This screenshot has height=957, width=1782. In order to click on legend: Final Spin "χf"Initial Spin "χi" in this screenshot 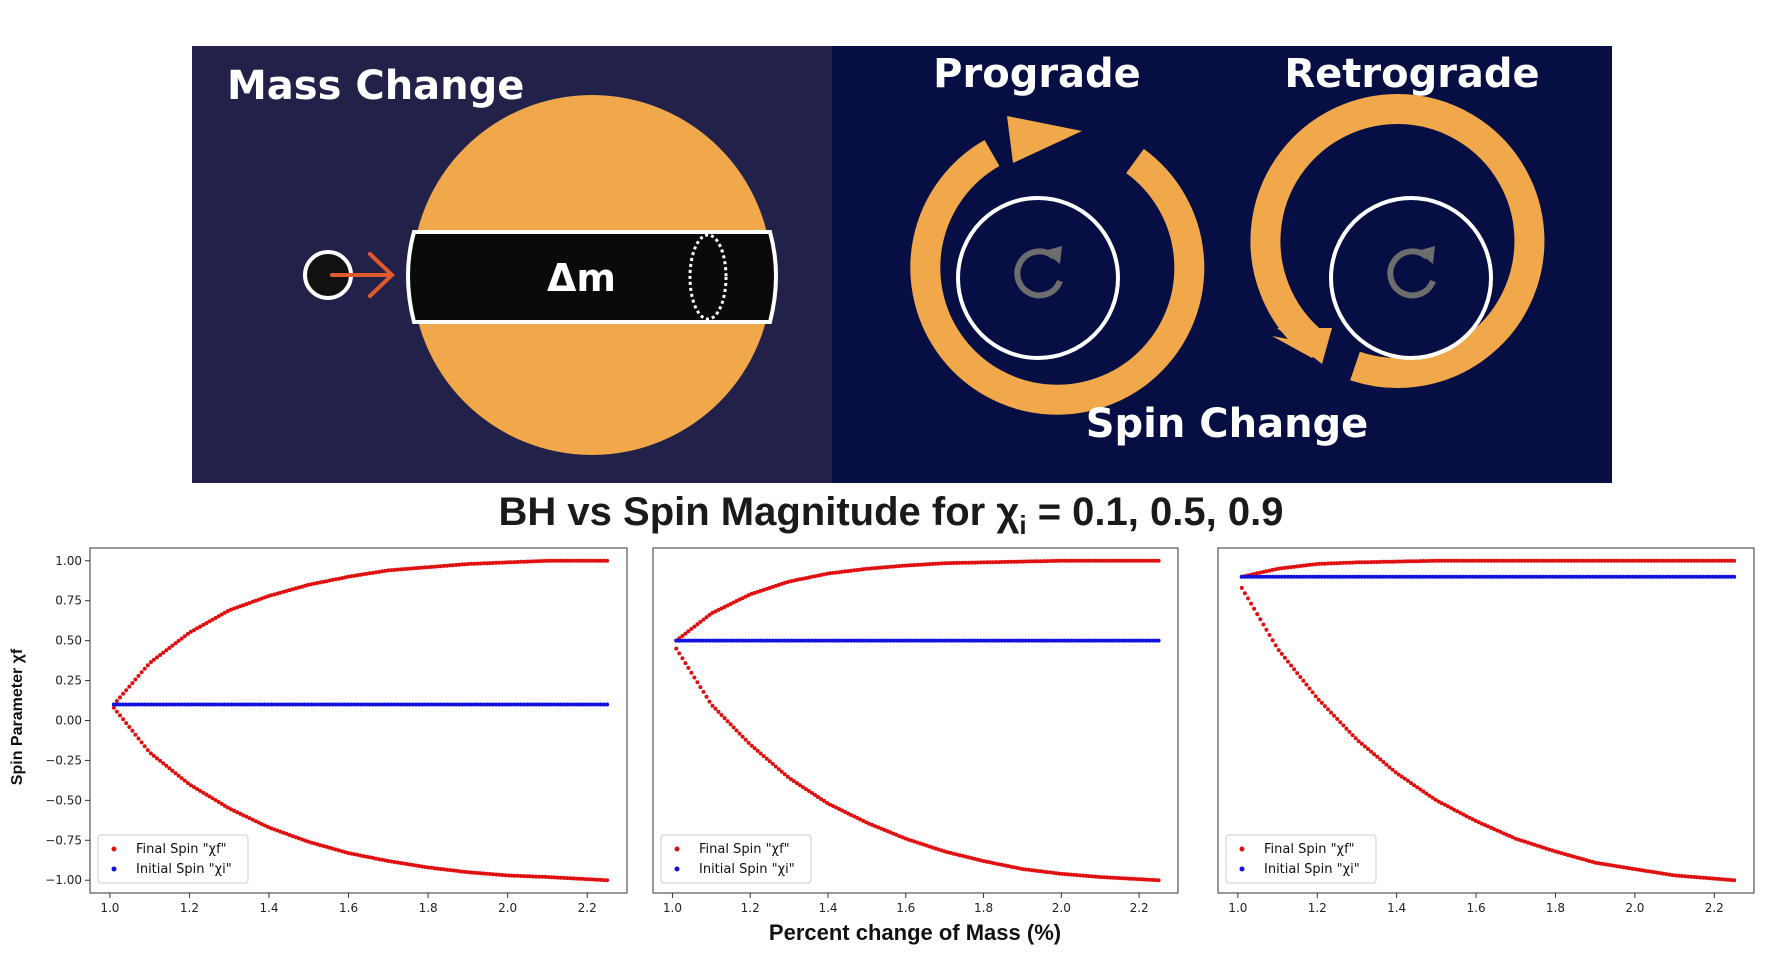, I will do `click(173, 859)`.